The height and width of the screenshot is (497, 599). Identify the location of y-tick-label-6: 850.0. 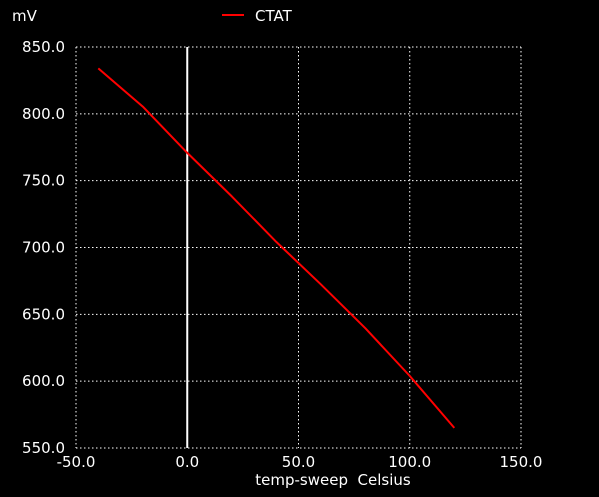
(43, 47).